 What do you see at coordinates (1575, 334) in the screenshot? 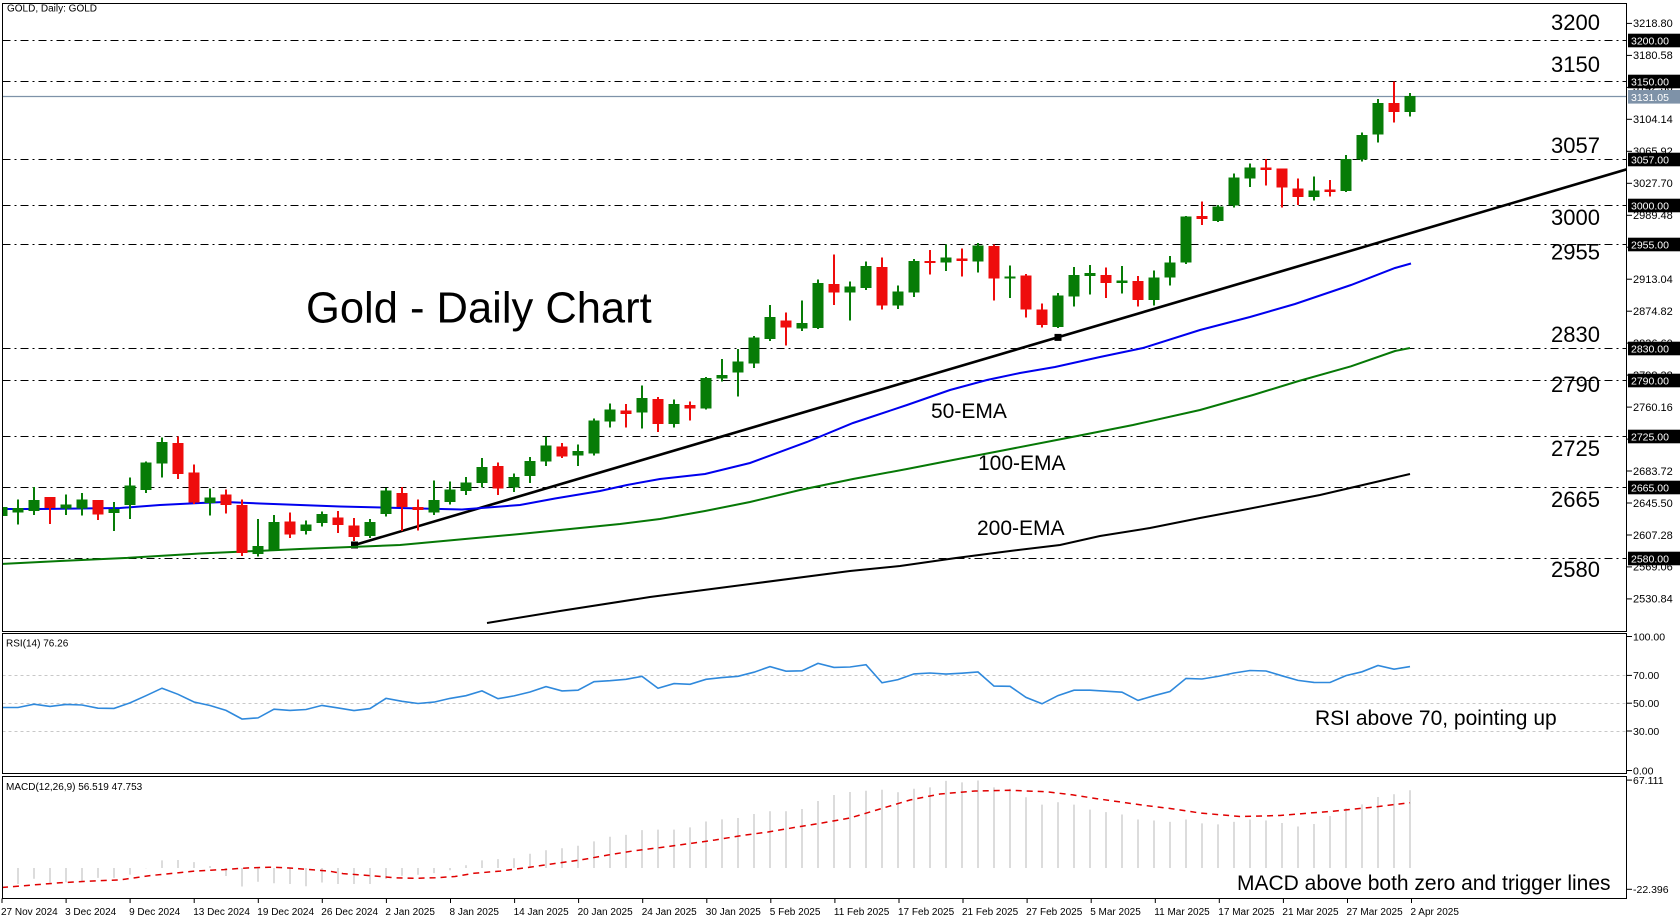
I see `svg-text: 2830` at bounding box center [1575, 334].